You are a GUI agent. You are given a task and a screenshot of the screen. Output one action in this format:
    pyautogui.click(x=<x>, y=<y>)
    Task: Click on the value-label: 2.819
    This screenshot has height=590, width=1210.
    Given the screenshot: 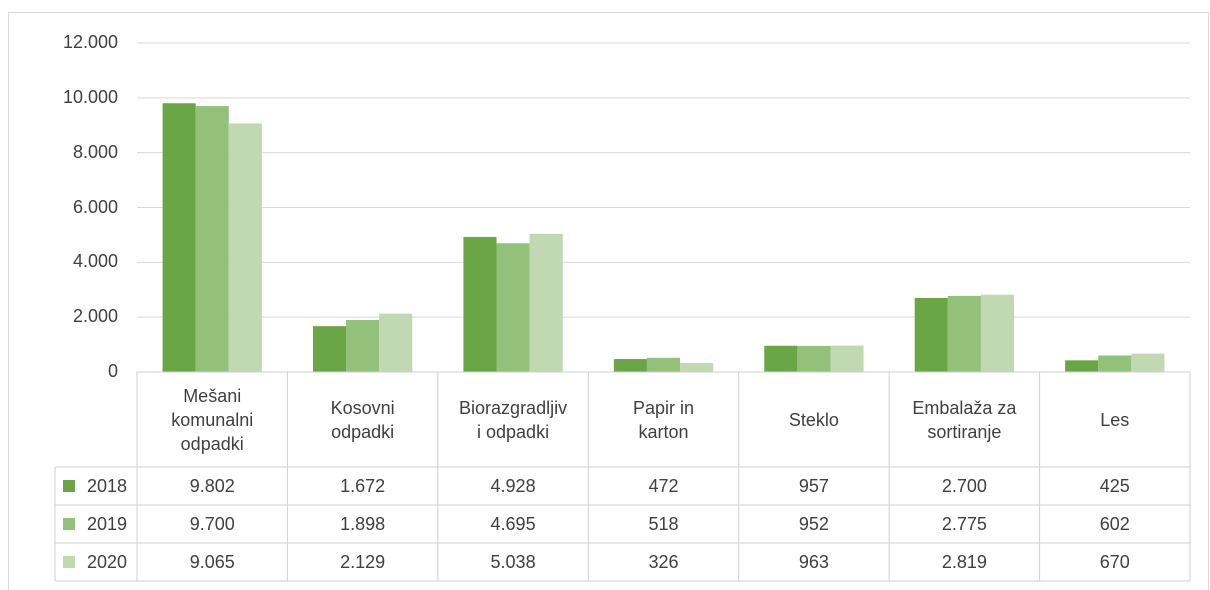 What is the action you would take?
    pyautogui.click(x=964, y=562)
    